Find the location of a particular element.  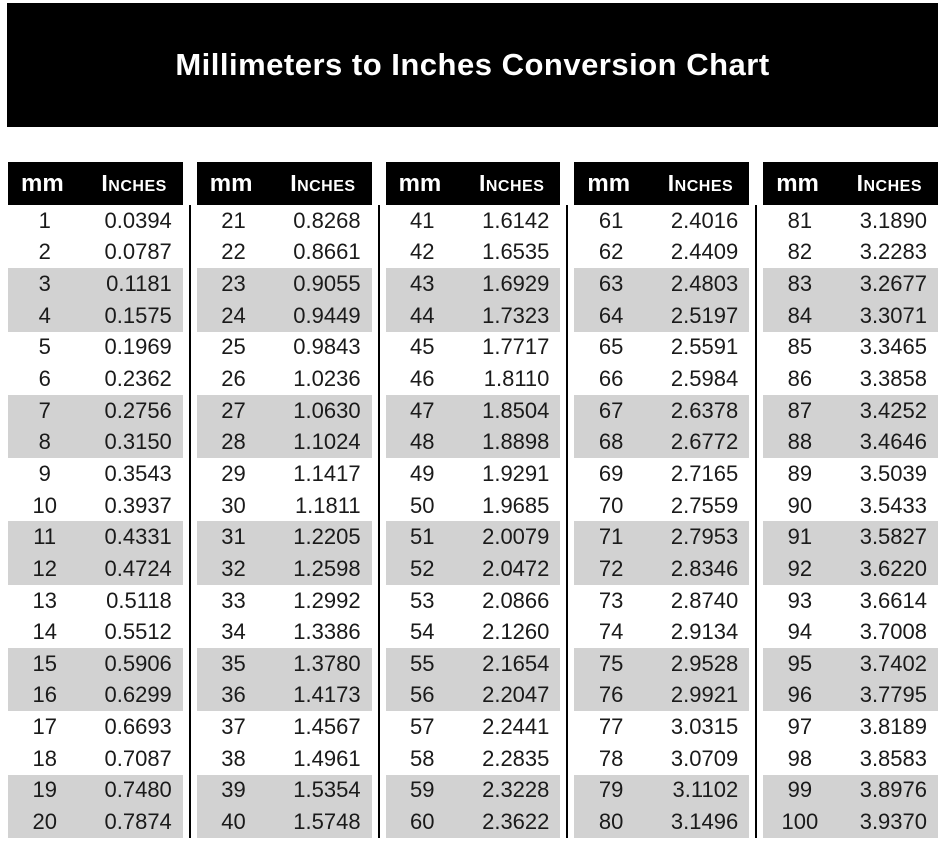

inches-value: 2.3622 is located at coordinates (516, 821).